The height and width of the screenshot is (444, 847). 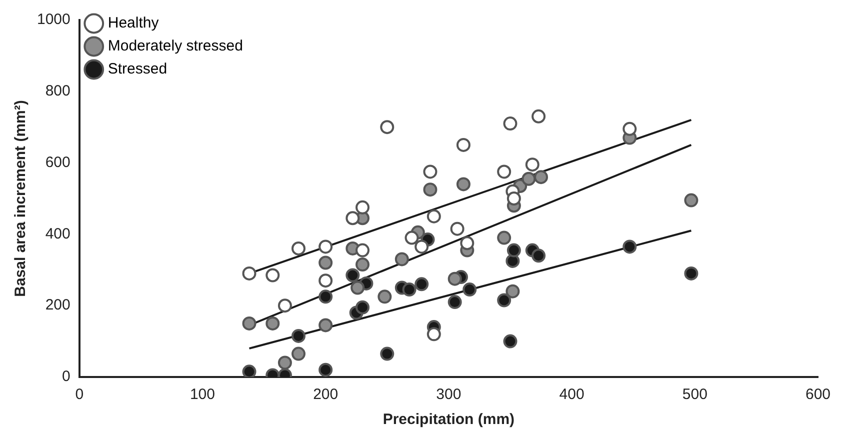 I want to click on x-axis-title: Precipitation (mm), so click(x=448, y=419).